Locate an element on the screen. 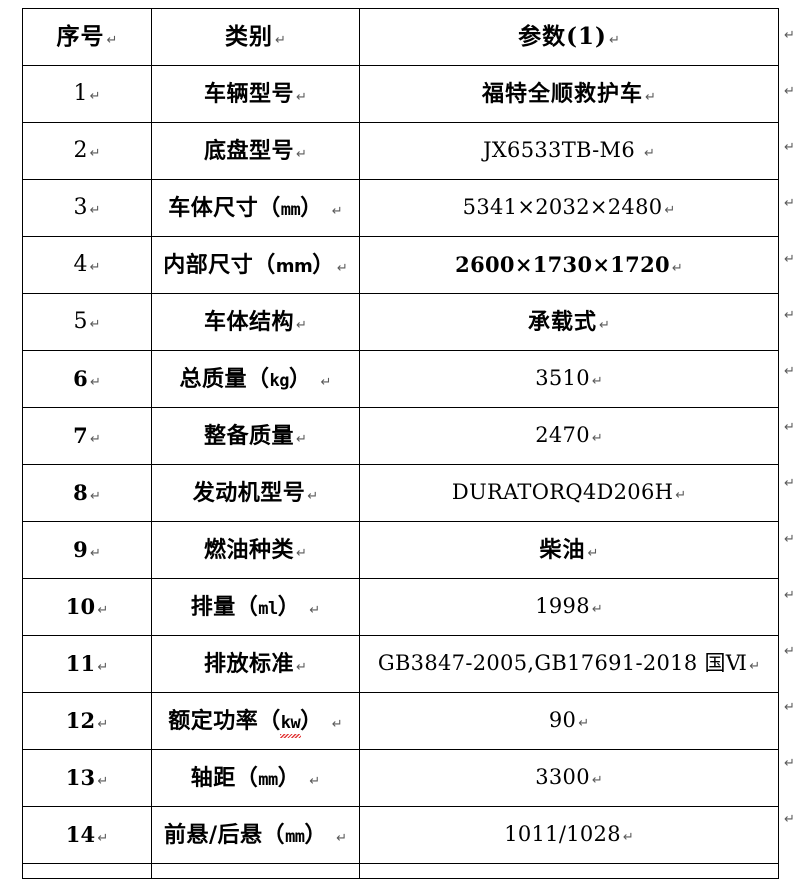  table-row: 13 ↵ 轴距（mm） ↵ 3300 ↵ is located at coordinates (400, 778).